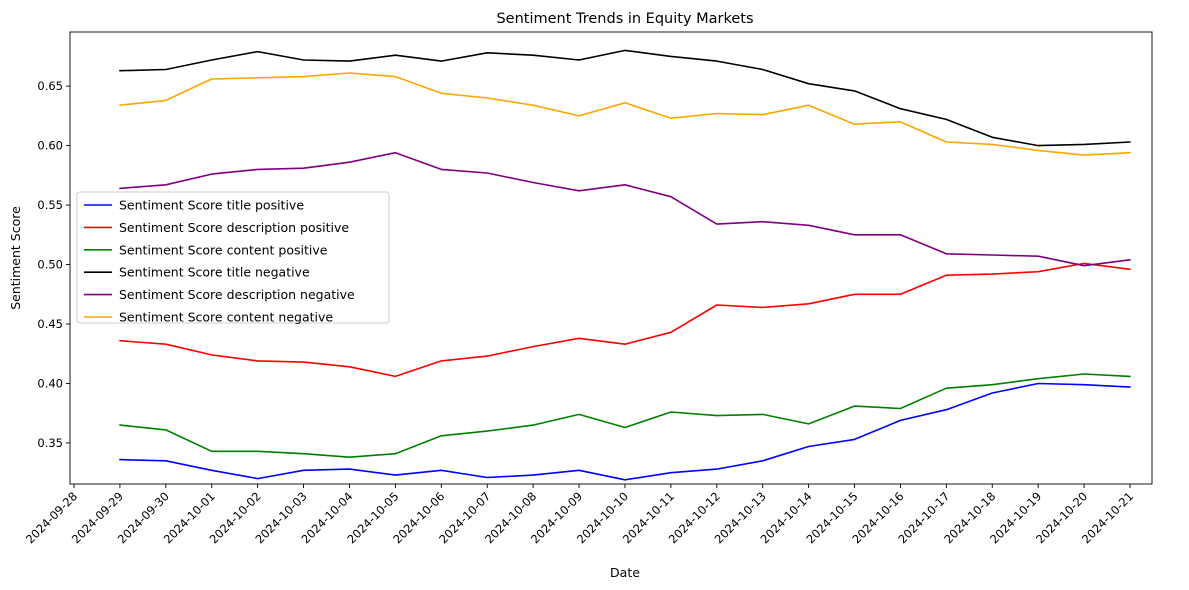 This screenshot has height=590, width=1189. What do you see at coordinates (211, 205) in the screenshot?
I see `legend-label: Sentiment Score title positive` at bounding box center [211, 205].